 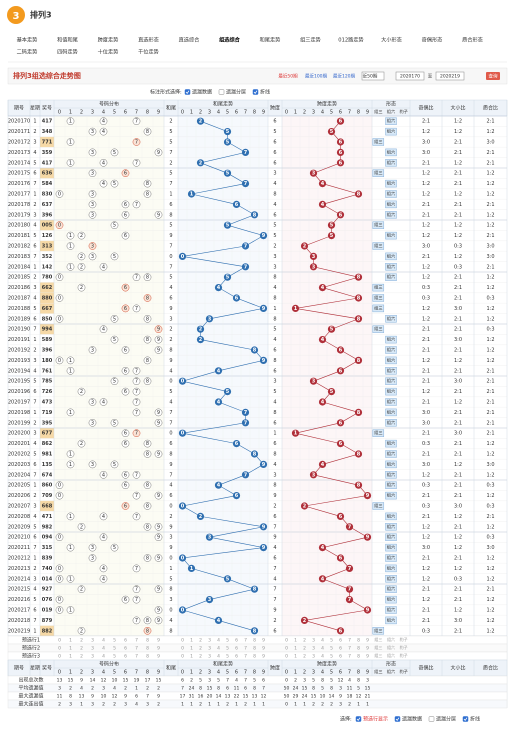 What do you see at coordinates (170, 600) in the screenshot?
I see `tail-value: 3` at bounding box center [170, 600].